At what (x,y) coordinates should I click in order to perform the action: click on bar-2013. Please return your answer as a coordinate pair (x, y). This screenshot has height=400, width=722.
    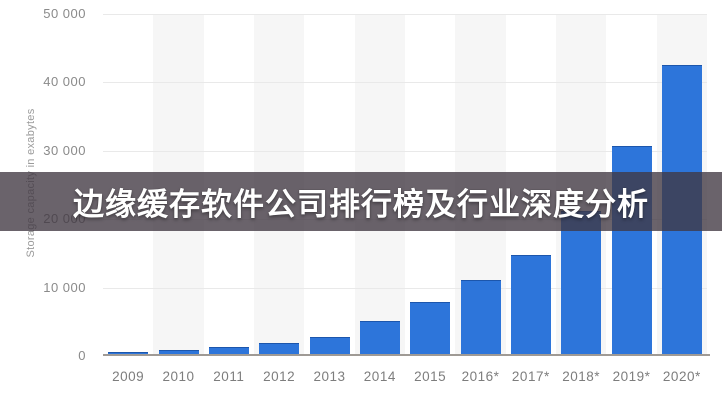
    Looking at the image, I should click on (329, 346).